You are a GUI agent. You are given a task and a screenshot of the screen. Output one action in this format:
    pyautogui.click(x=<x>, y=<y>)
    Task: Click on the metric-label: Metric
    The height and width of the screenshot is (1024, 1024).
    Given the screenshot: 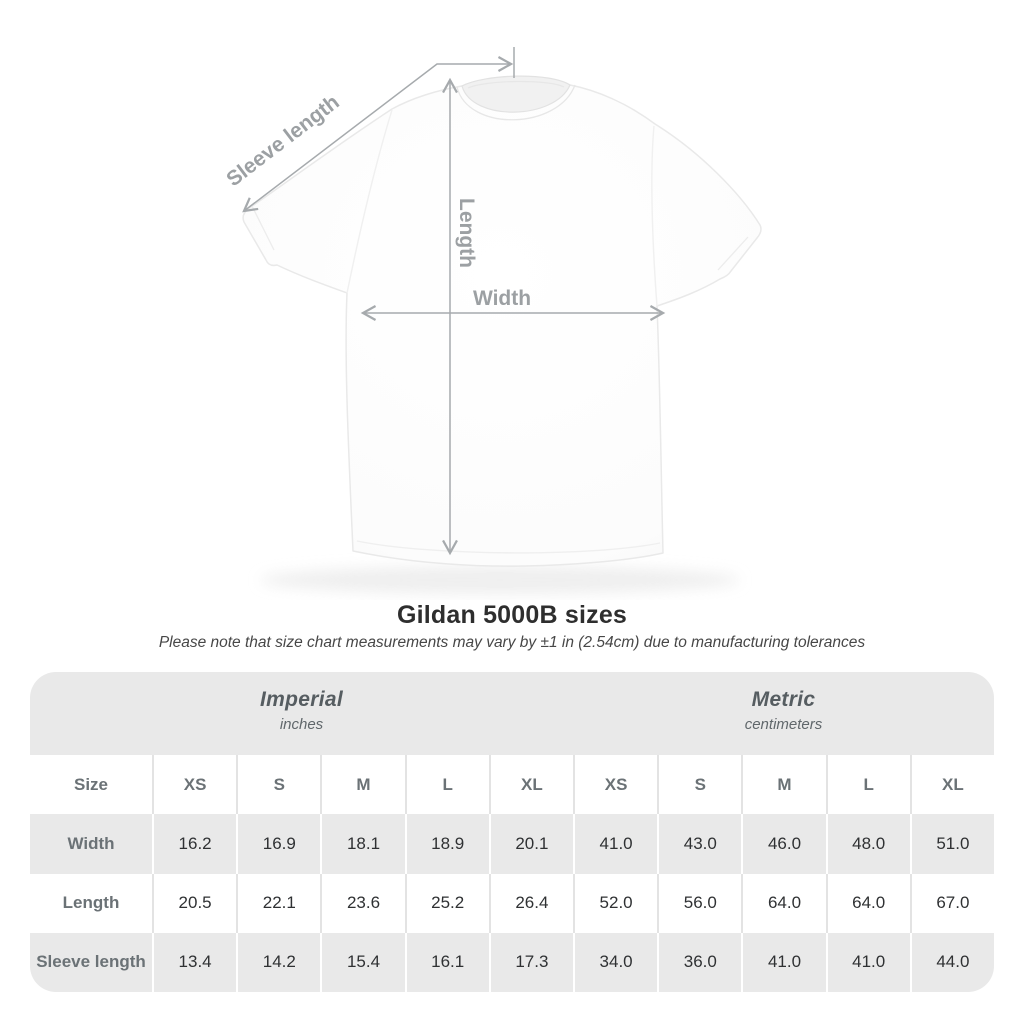 What is the action you would take?
    pyautogui.click(x=783, y=699)
    